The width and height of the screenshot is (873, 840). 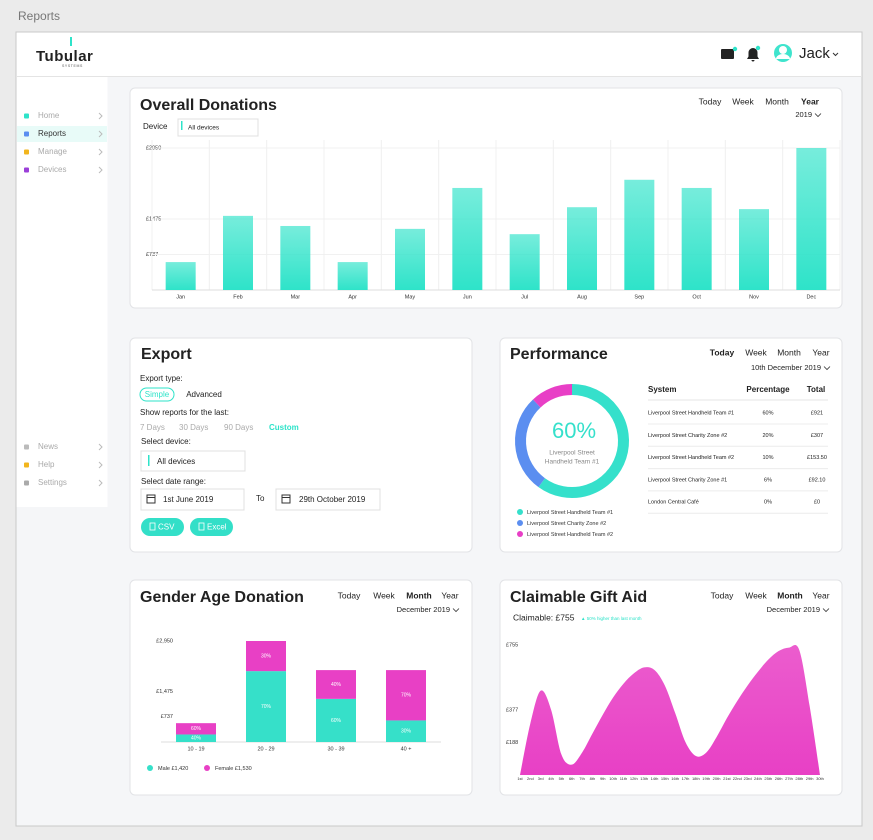 What do you see at coordinates (152, 427) in the screenshot?
I see `range-option: 7 Days` at bounding box center [152, 427].